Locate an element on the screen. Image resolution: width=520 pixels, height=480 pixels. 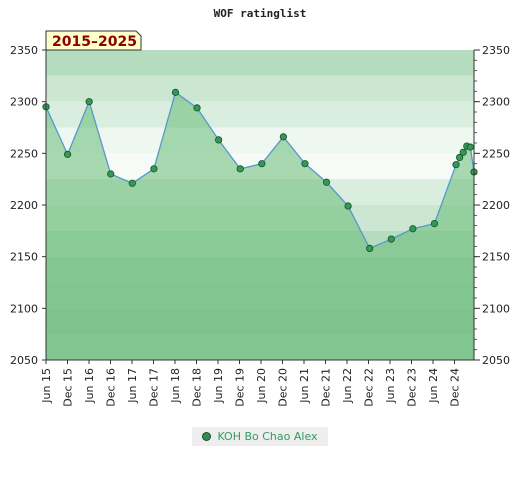
x-tick-label: Jun 24 is located at coordinates (433, 386).